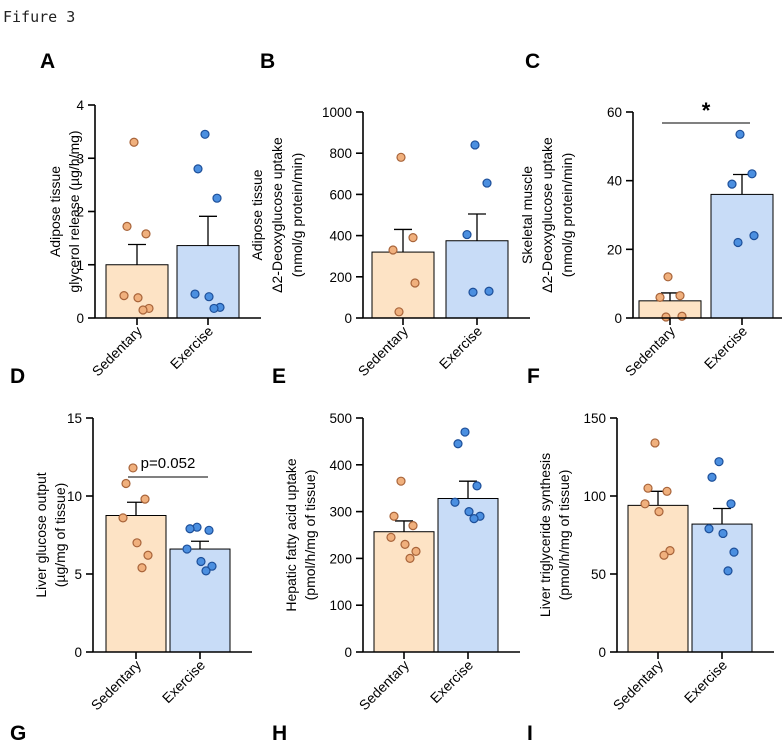 The image size is (782, 756). What do you see at coordinates (267, 61) in the screenshot?
I see `panel-letter: B` at bounding box center [267, 61].